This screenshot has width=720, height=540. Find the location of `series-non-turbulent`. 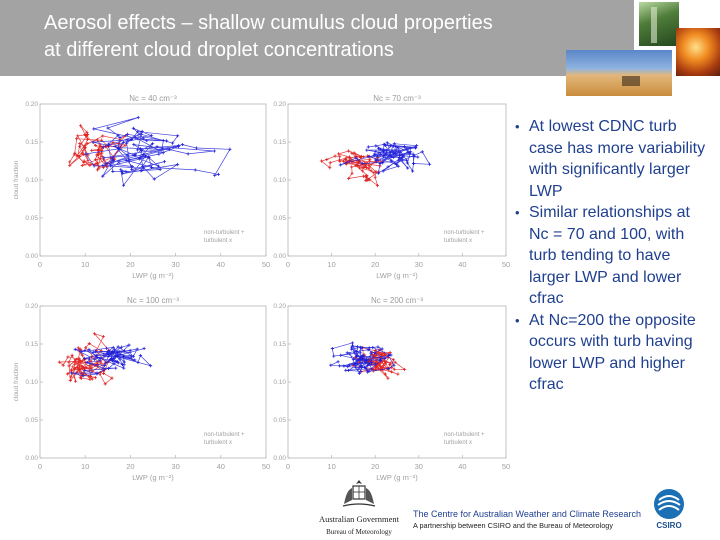

series-non-turbulent is located at coordinates (352, 168).